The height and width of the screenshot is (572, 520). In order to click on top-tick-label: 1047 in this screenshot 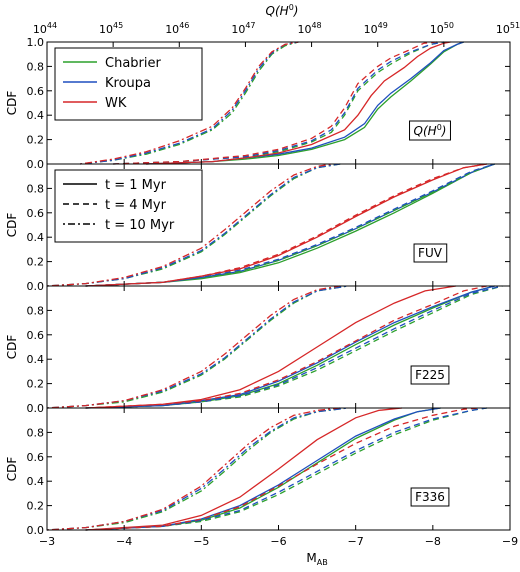, I will do `click(243, 28)`.